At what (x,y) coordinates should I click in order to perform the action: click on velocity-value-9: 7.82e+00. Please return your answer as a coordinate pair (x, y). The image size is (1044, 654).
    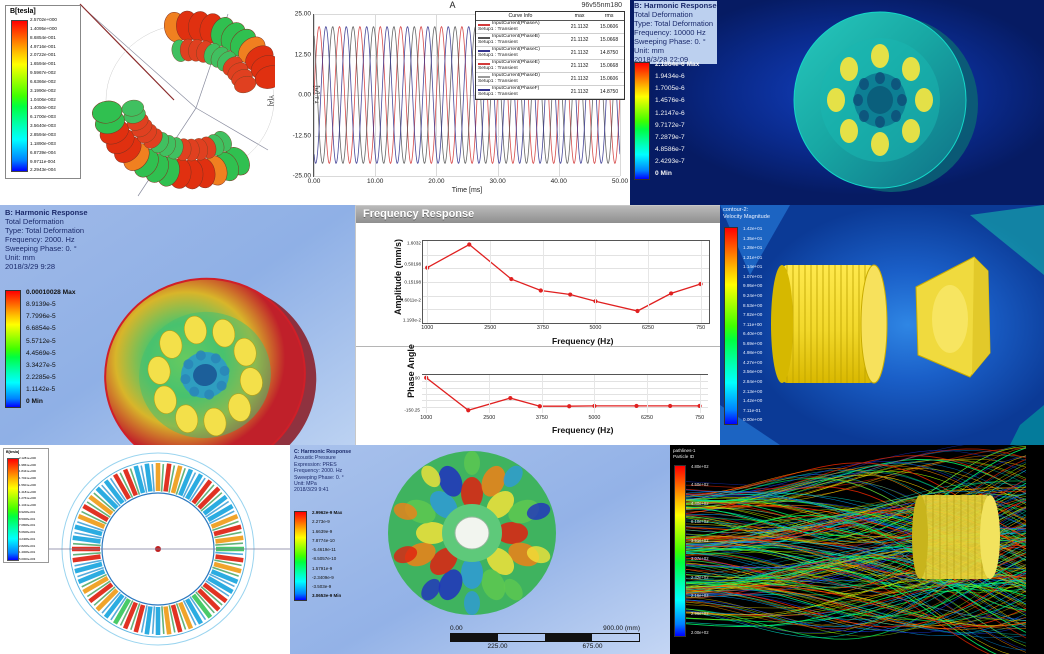
    Looking at the image, I should click on (753, 315).